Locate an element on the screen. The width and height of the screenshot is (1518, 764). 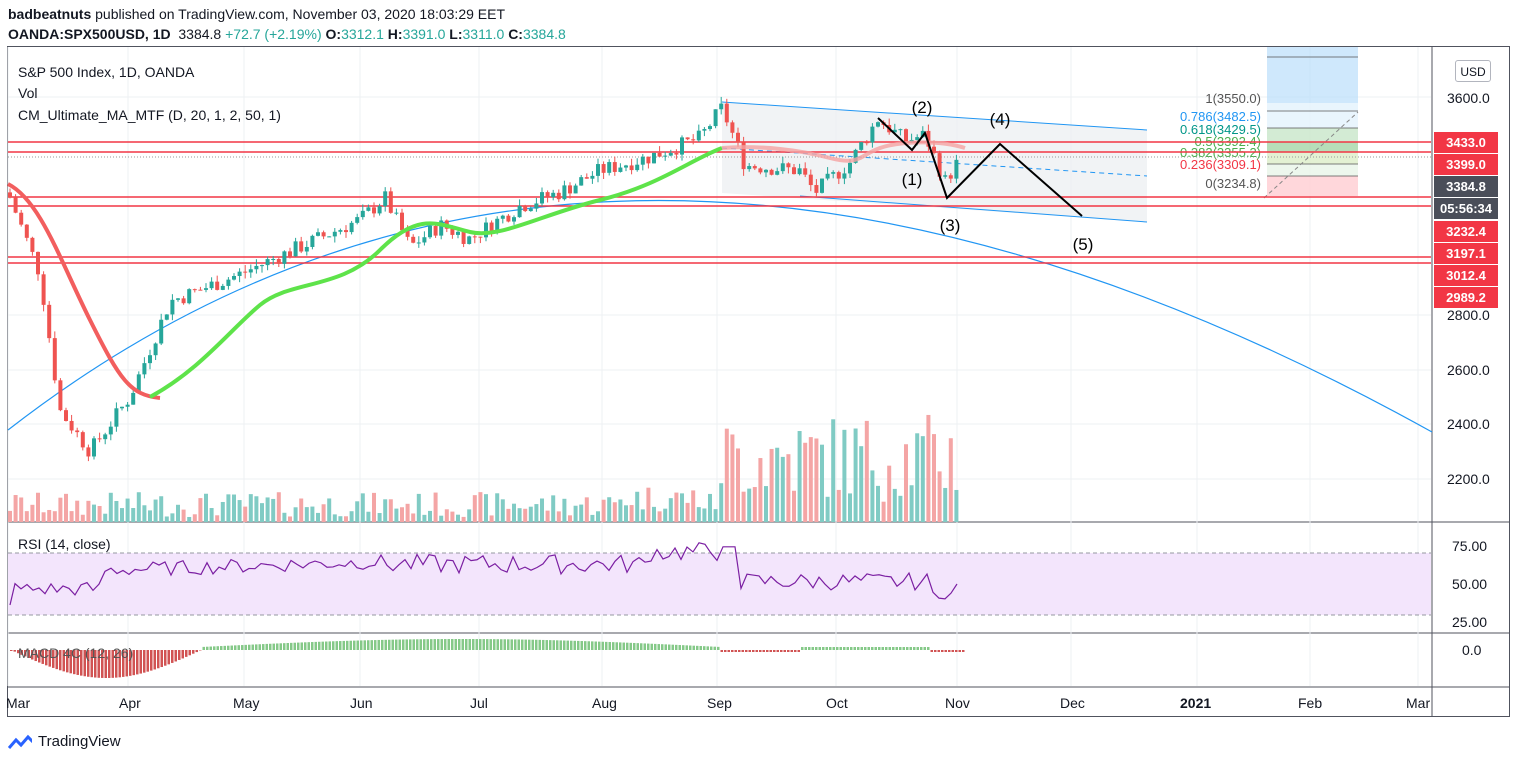
level-label: 3012.4 is located at coordinates (1466, 275).